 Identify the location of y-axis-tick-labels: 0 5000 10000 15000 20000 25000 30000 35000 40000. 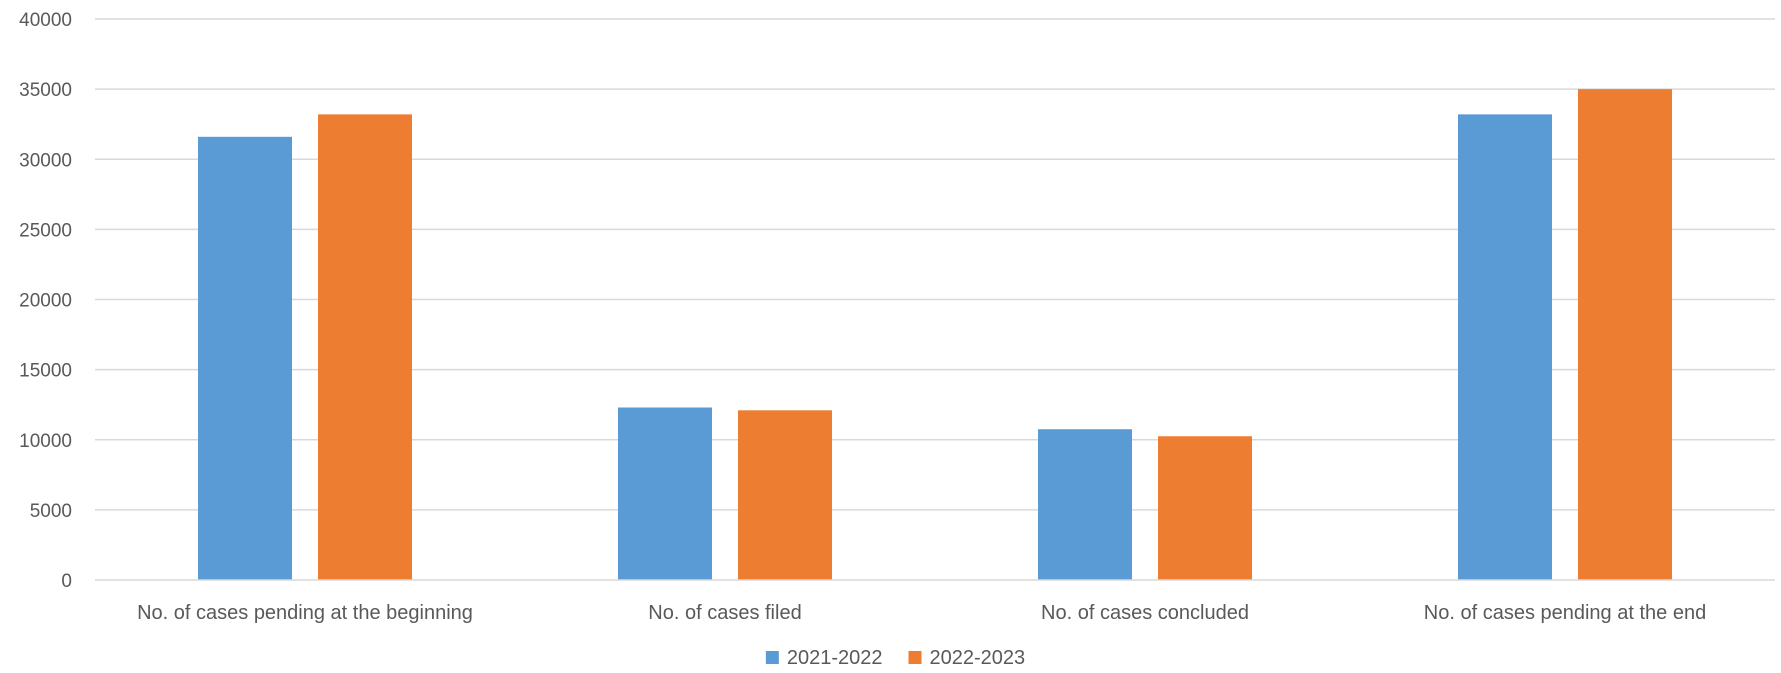
(45, 301).